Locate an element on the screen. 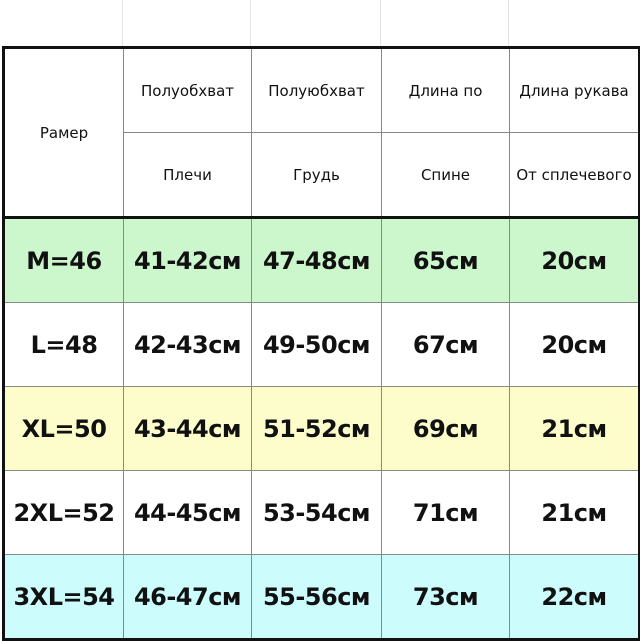 Image resolution: width=640 pixels, height=641 pixels. size-cell: XL=50 is located at coordinates (63, 428).